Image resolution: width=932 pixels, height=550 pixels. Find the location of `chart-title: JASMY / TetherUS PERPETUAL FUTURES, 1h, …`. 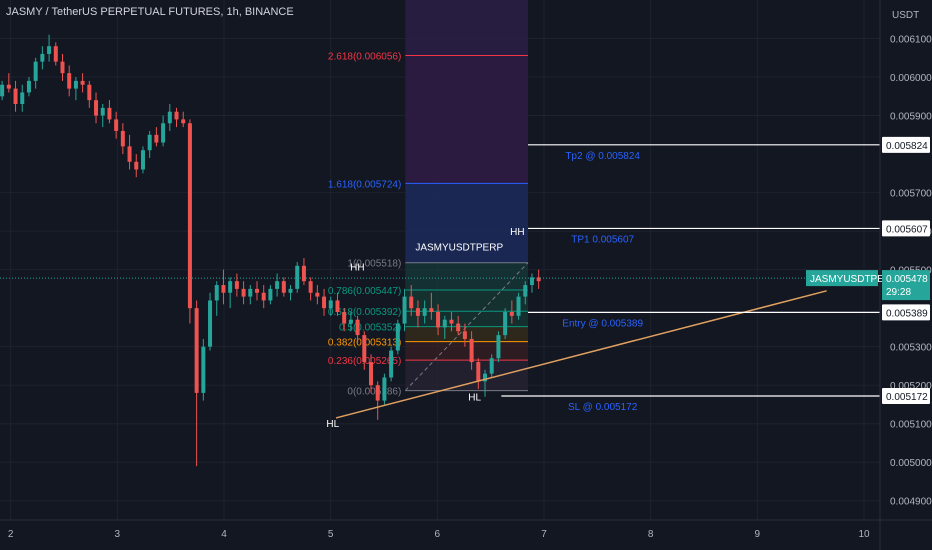

chart-title: JASMY / TetherUS PERPETUAL FUTURES, 1h, … is located at coordinates (150, 12).